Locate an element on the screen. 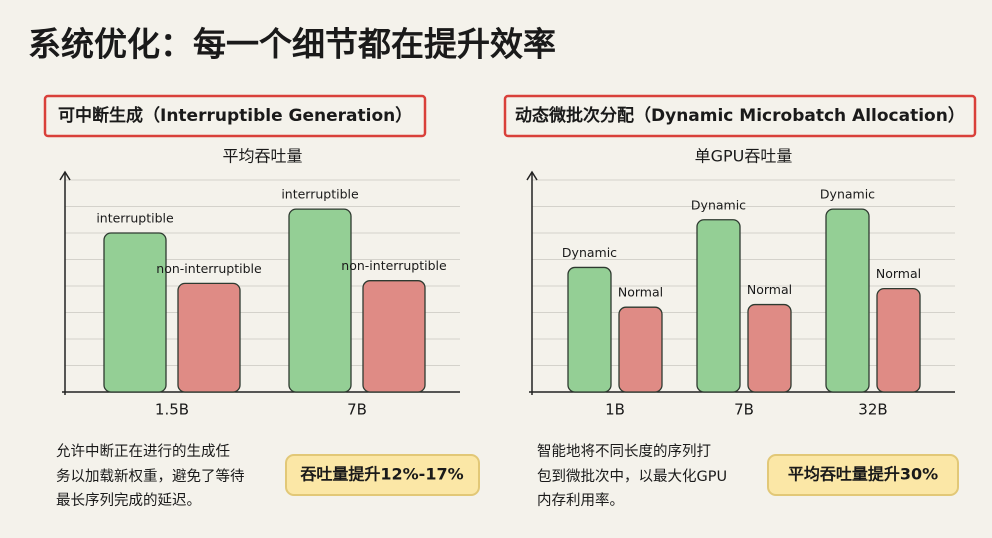 The image size is (992, 538). highlight: 吞吐量提升12%-17% is located at coordinates (381, 474).